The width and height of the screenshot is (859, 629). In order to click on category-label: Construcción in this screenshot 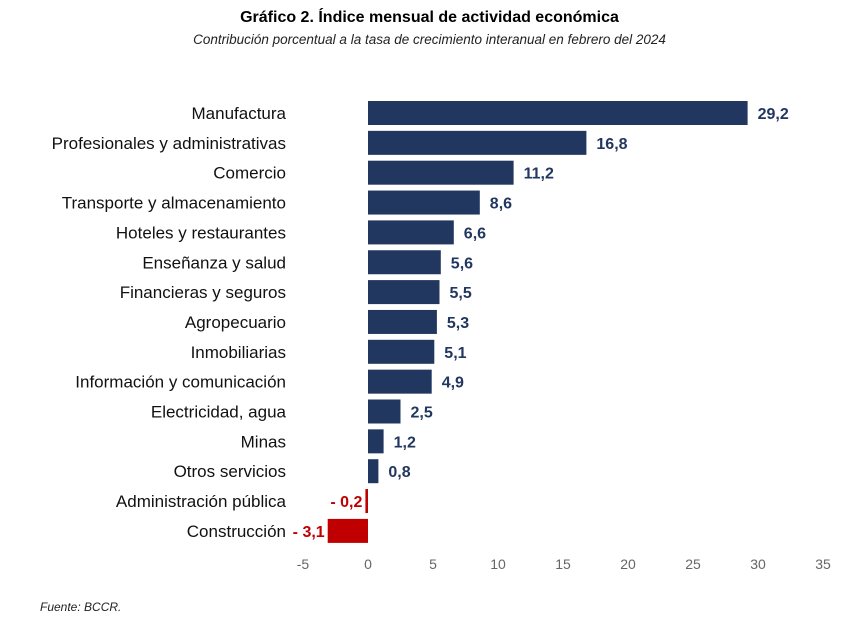, I will do `click(236, 531)`.